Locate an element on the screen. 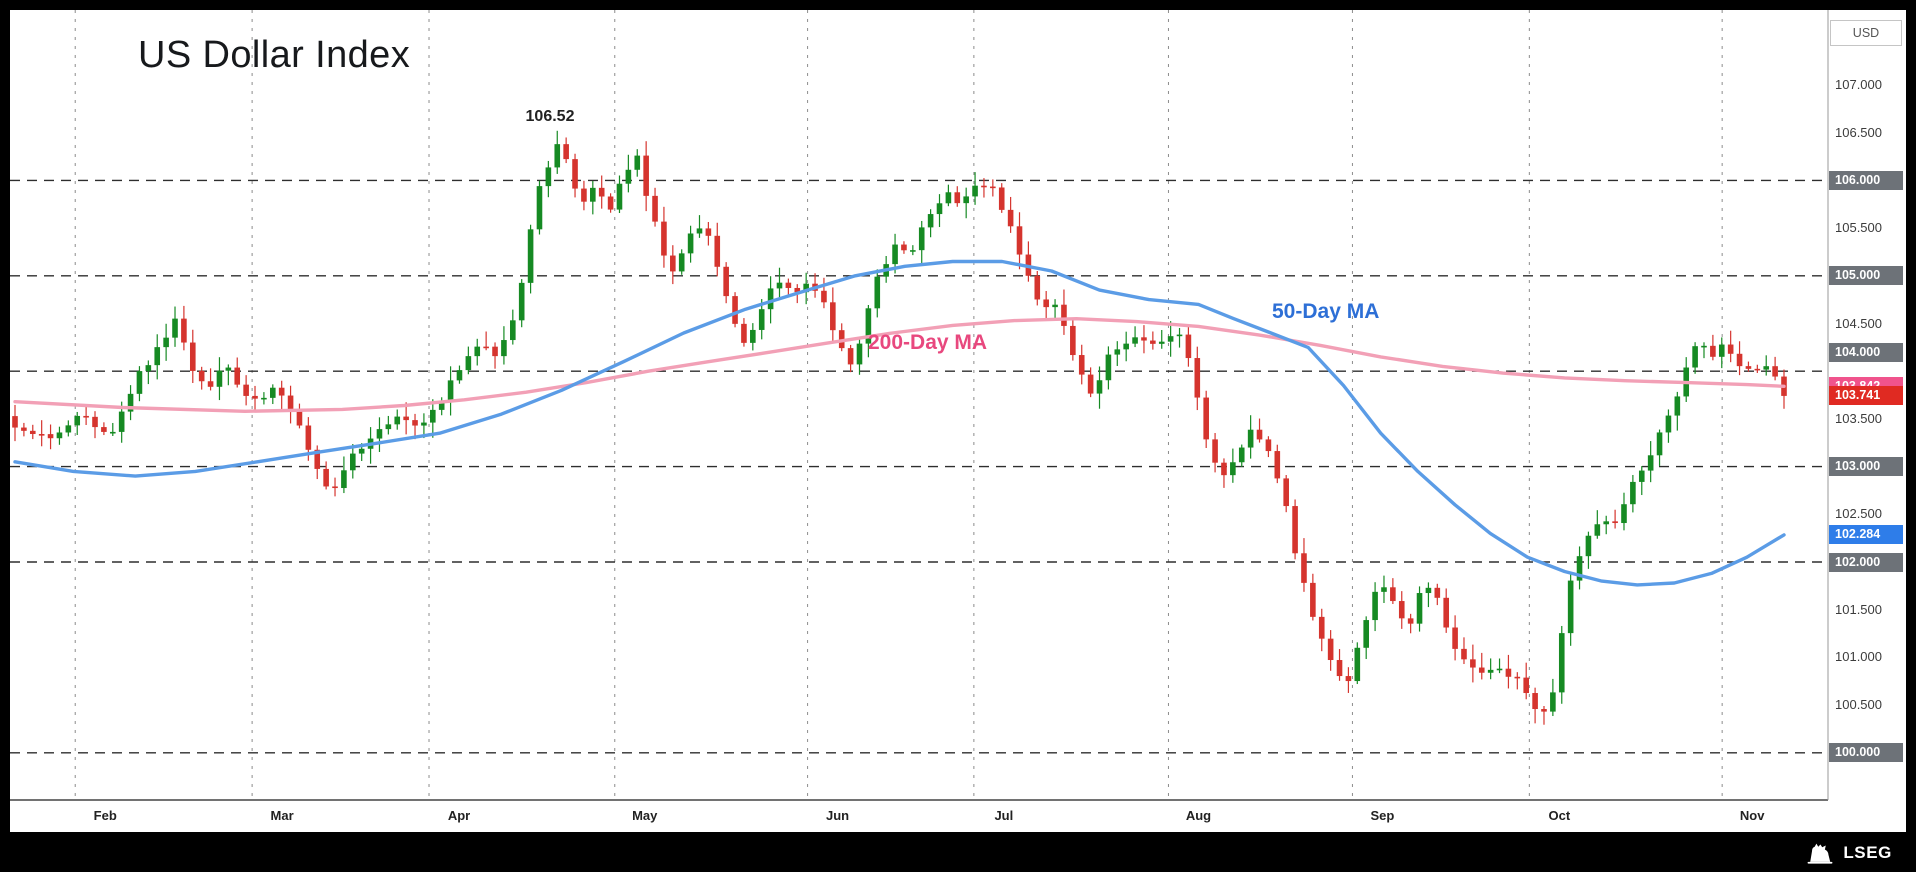 Image resolution: width=1916 pixels, height=872 pixels. time-axis-label: Mar is located at coordinates (282, 815).